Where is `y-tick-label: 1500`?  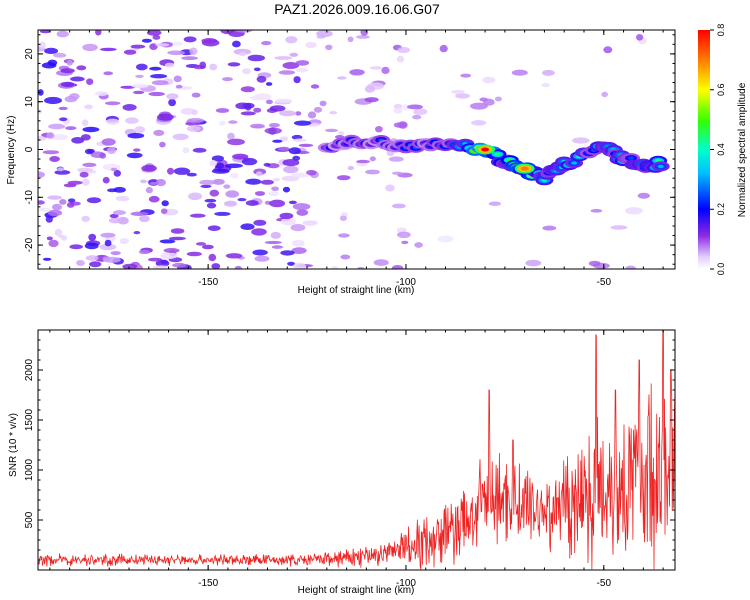 y-tick-label: 1500 is located at coordinates (29, 419).